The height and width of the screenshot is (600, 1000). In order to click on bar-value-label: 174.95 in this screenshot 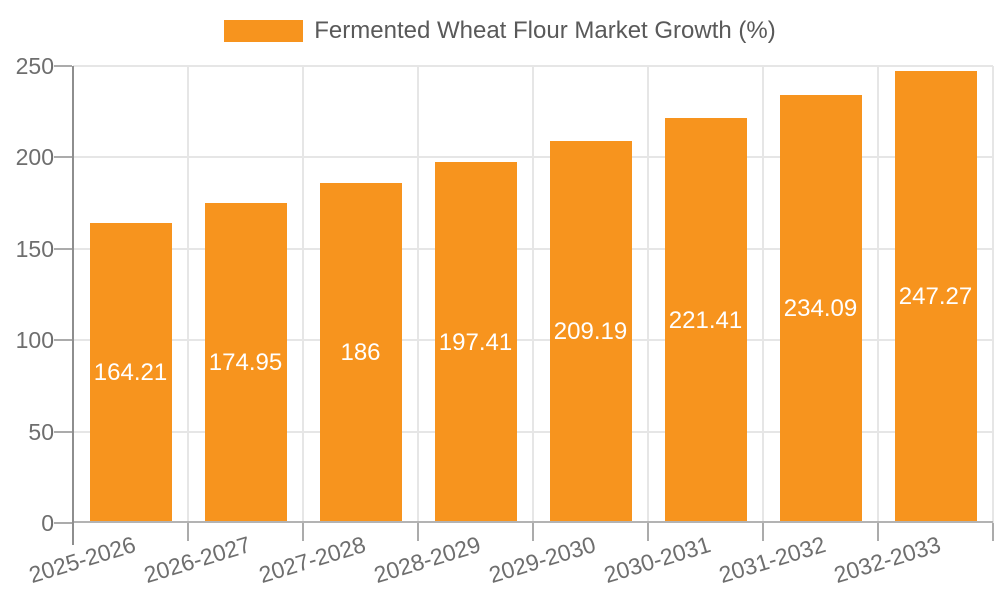, I will do `click(245, 363)`.